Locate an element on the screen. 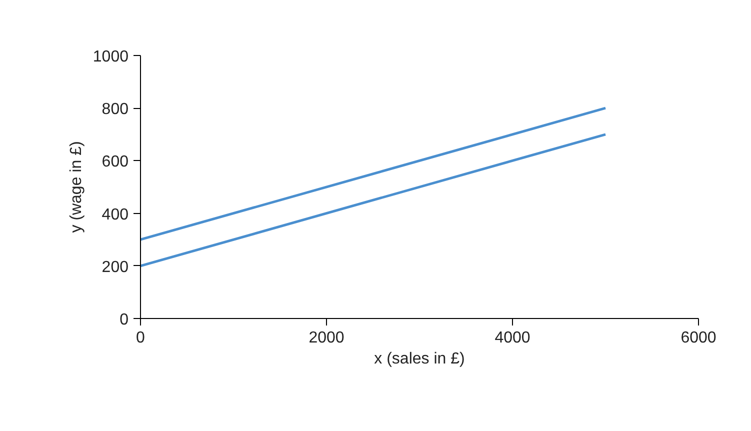 The height and width of the screenshot is (431, 751). y-axis-title: y (wage in £) is located at coordinates (76, 187).